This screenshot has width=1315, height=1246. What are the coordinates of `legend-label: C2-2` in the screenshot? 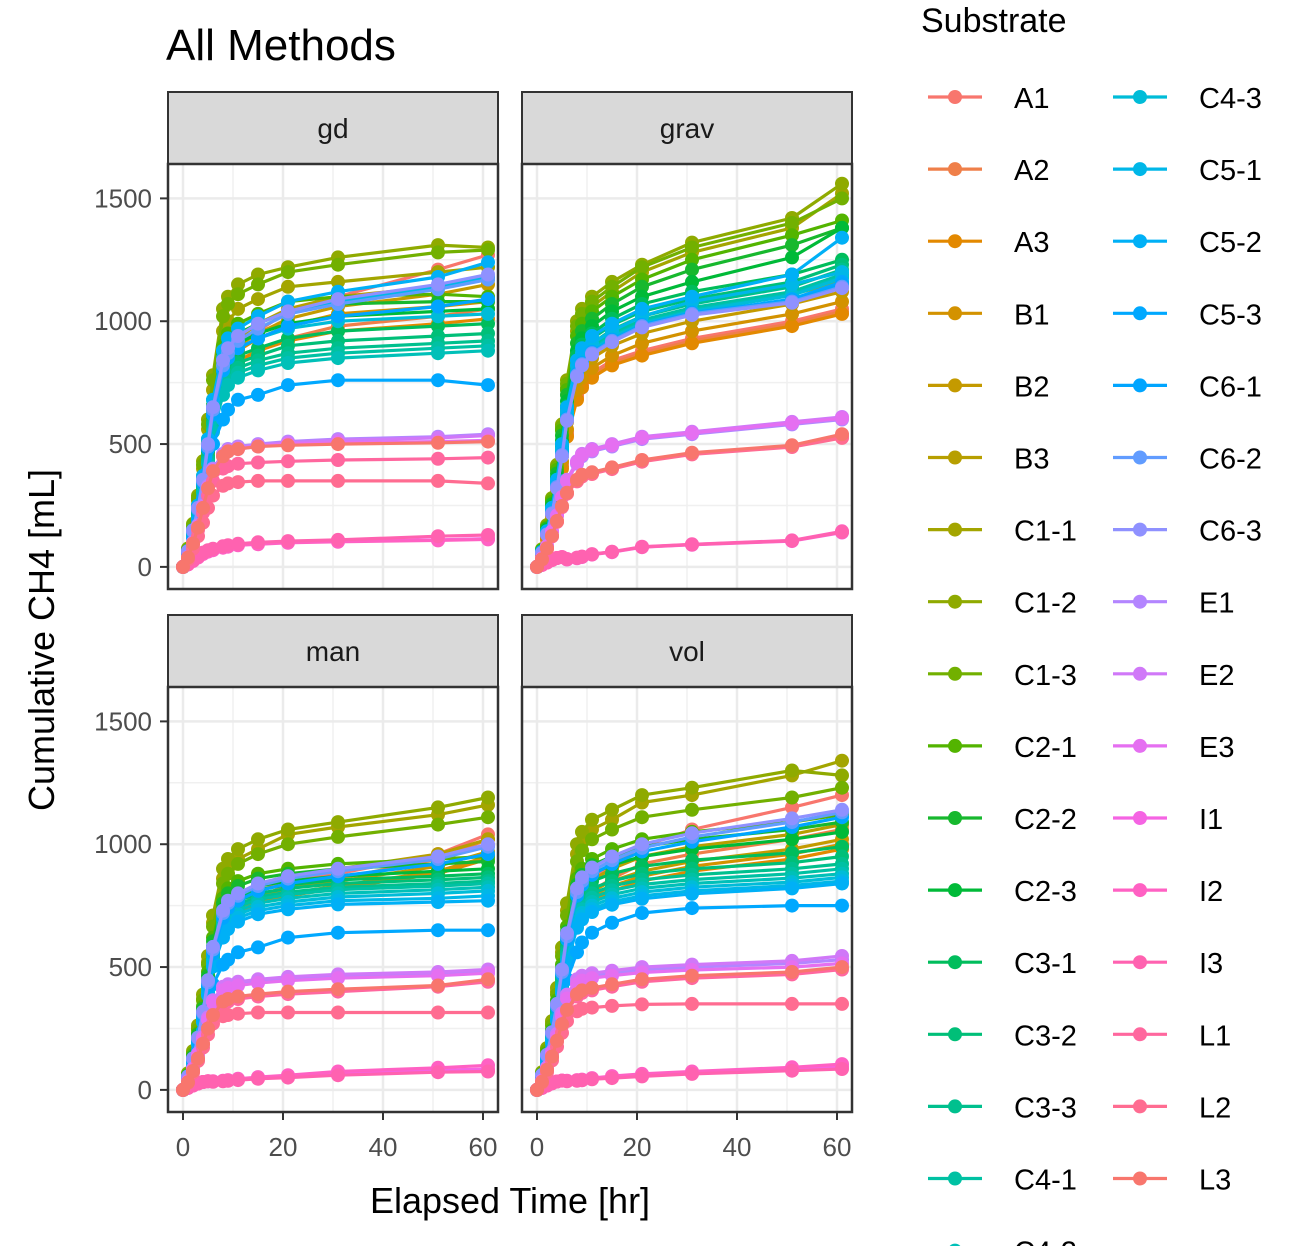 It's located at (1045, 820).